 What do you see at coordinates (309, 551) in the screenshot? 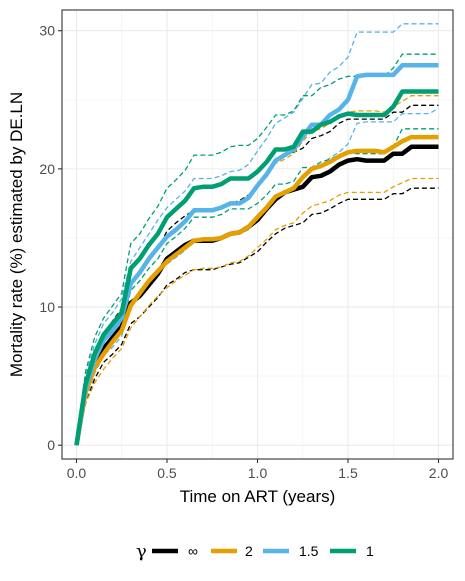
I see `legend-label: 1.5` at bounding box center [309, 551].